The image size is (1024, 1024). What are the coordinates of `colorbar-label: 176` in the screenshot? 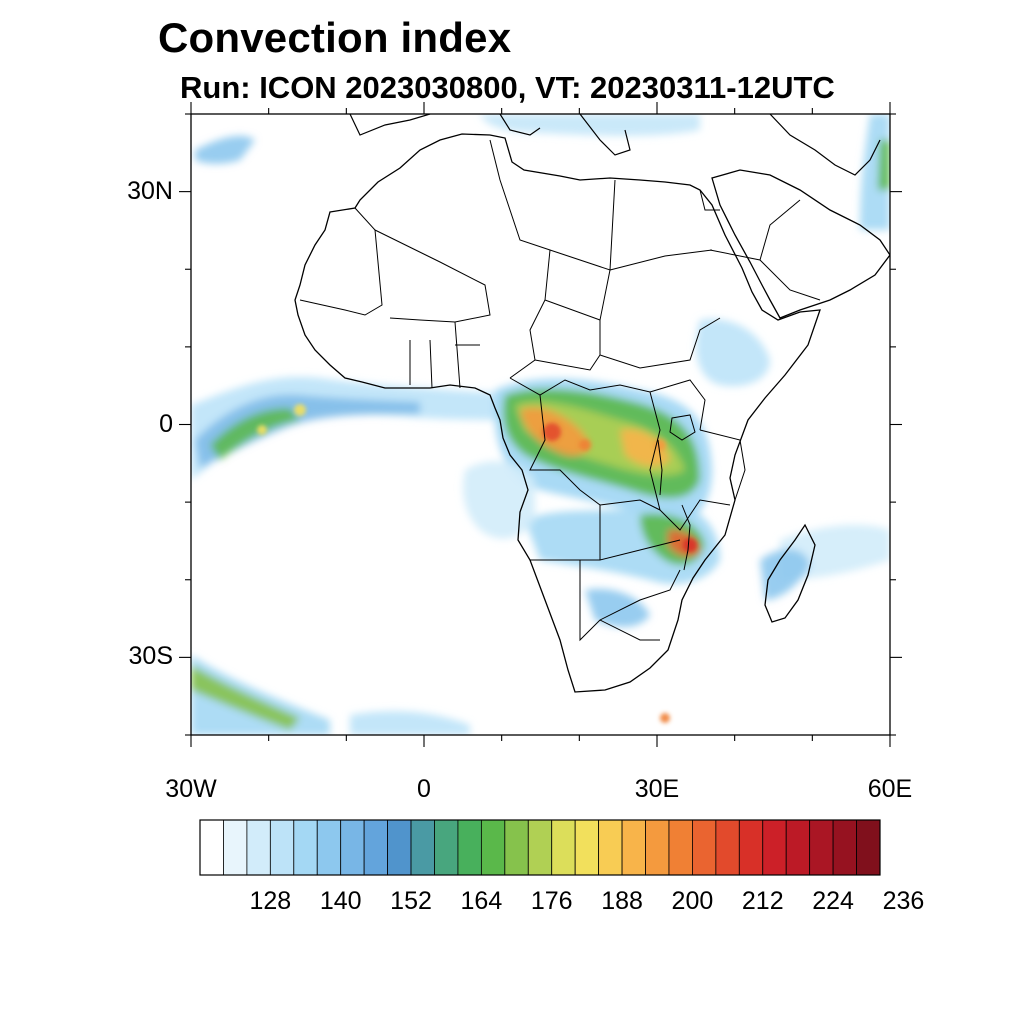 It's located at (551, 901).